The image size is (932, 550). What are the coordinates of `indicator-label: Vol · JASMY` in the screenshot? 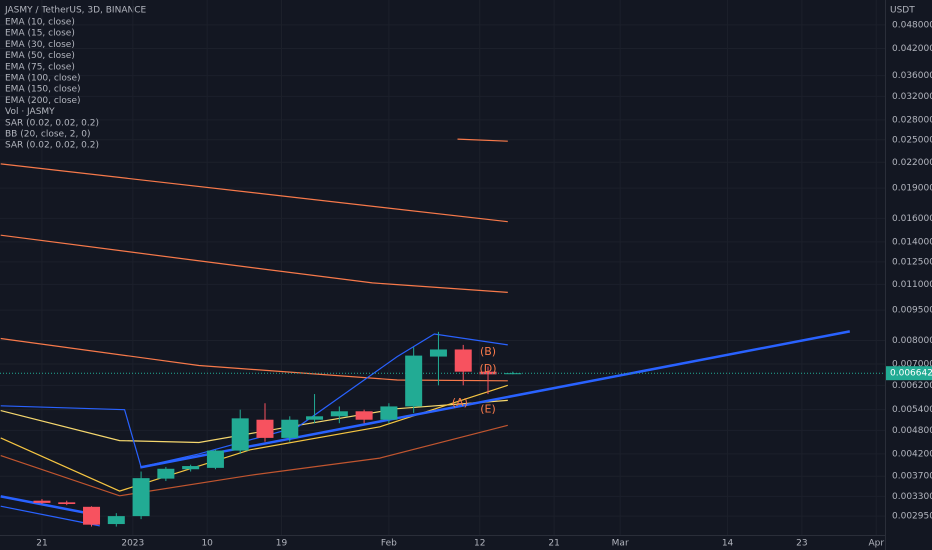 It's located at (30, 112).